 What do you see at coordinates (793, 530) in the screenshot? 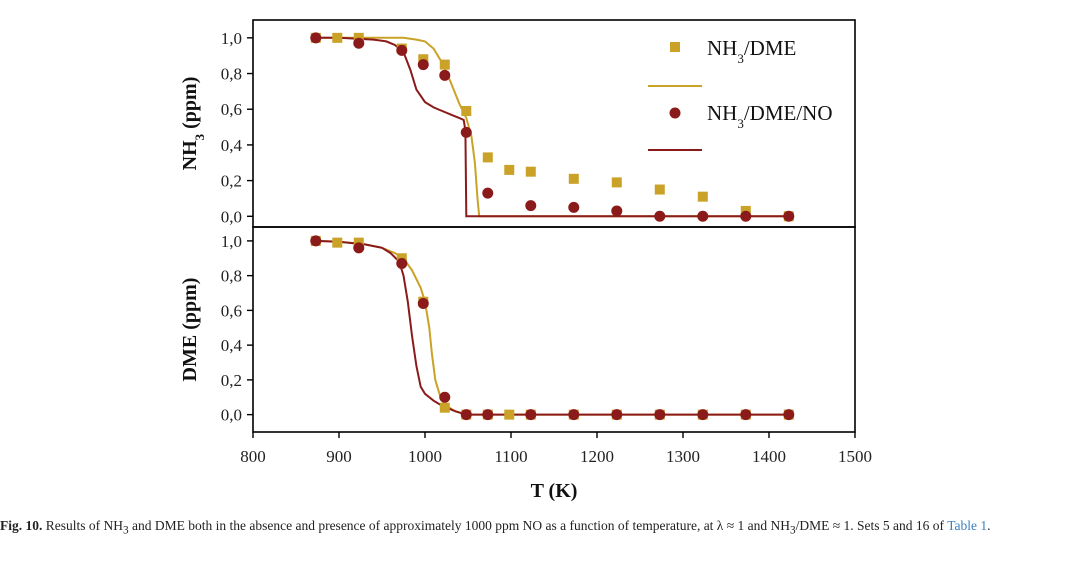
I see `caption-sub-2: 3` at bounding box center [793, 530].